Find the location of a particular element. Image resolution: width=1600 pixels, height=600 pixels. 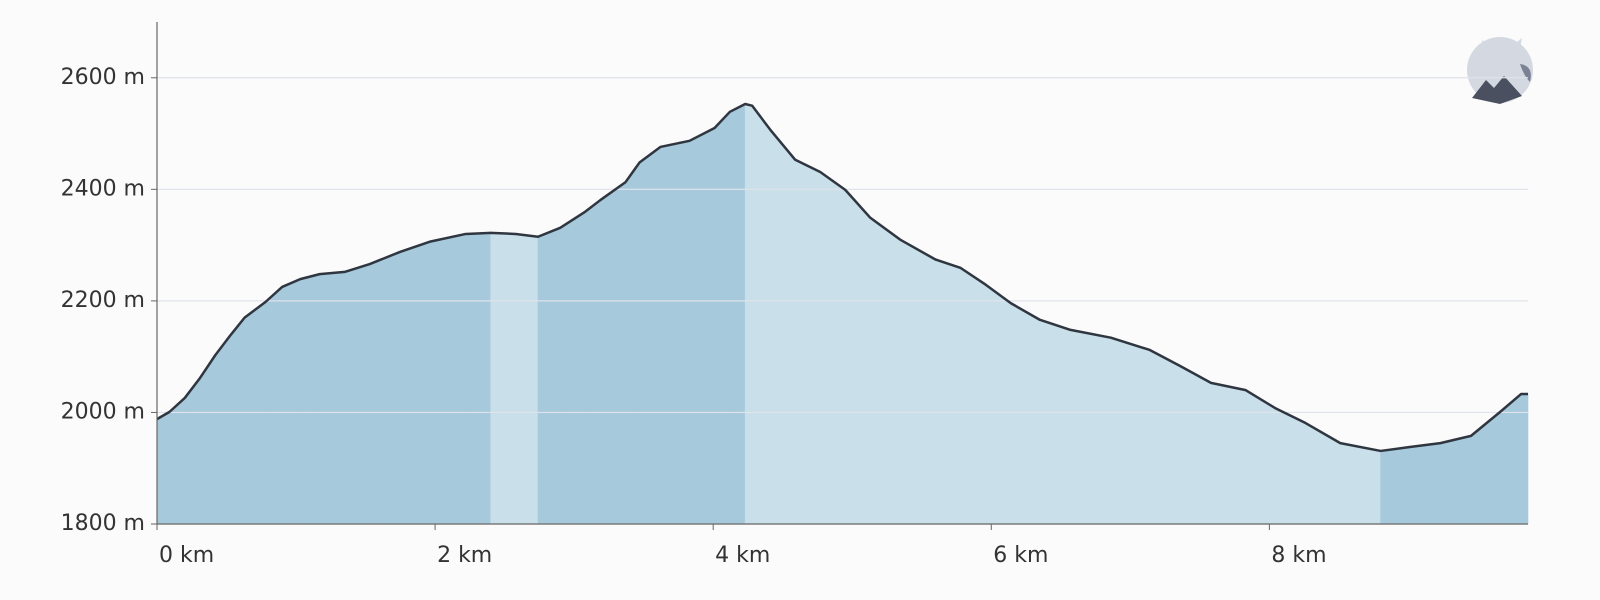

y-tick-label: 1800 m is located at coordinates (103, 523).